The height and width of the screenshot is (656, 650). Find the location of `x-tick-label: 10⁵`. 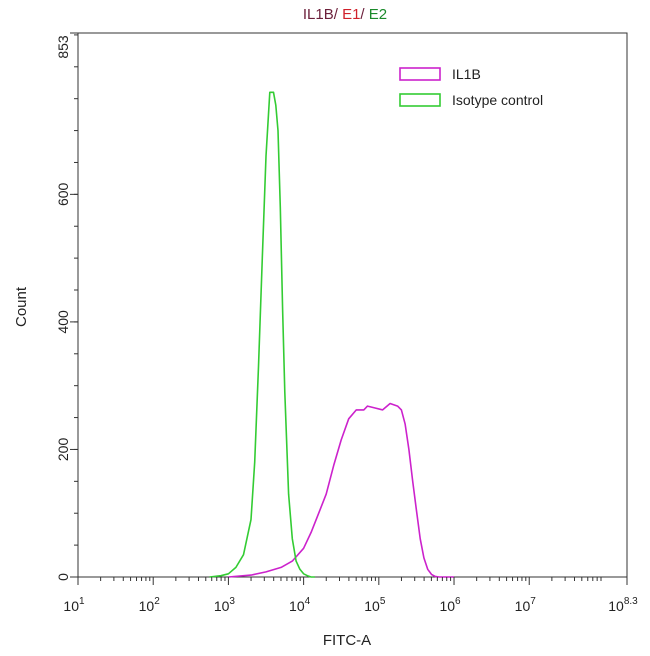

x-tick-label: 10⁵ is located at coordinates (375, 605).